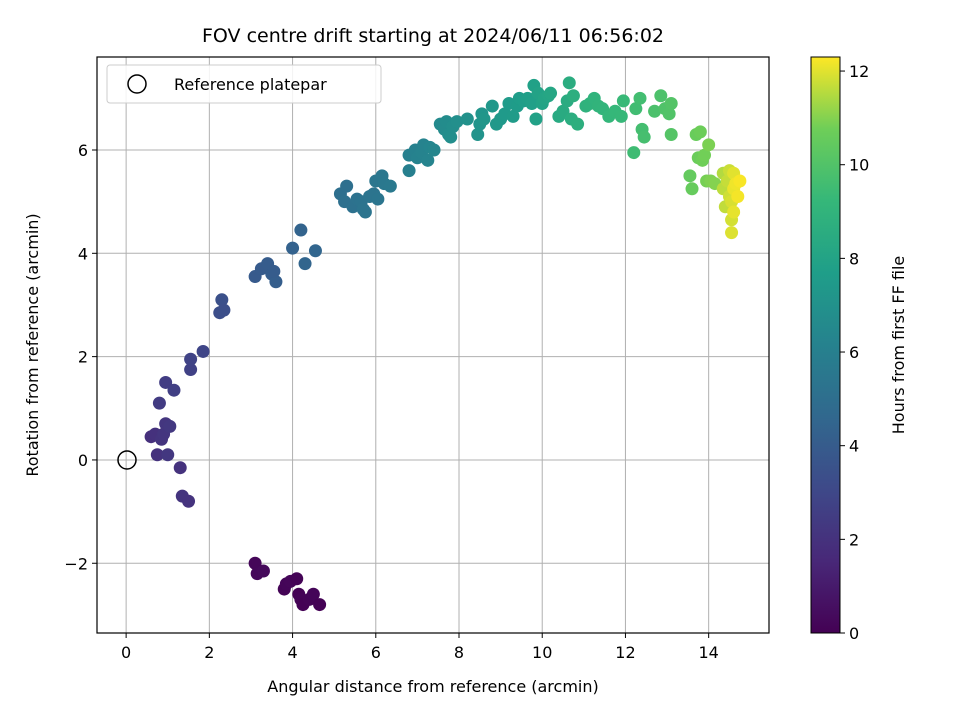 The image size is (960, 720). I want to click on x-axis-ticks: 0 2 4 6 8 10 12 14, so click(420, 647).